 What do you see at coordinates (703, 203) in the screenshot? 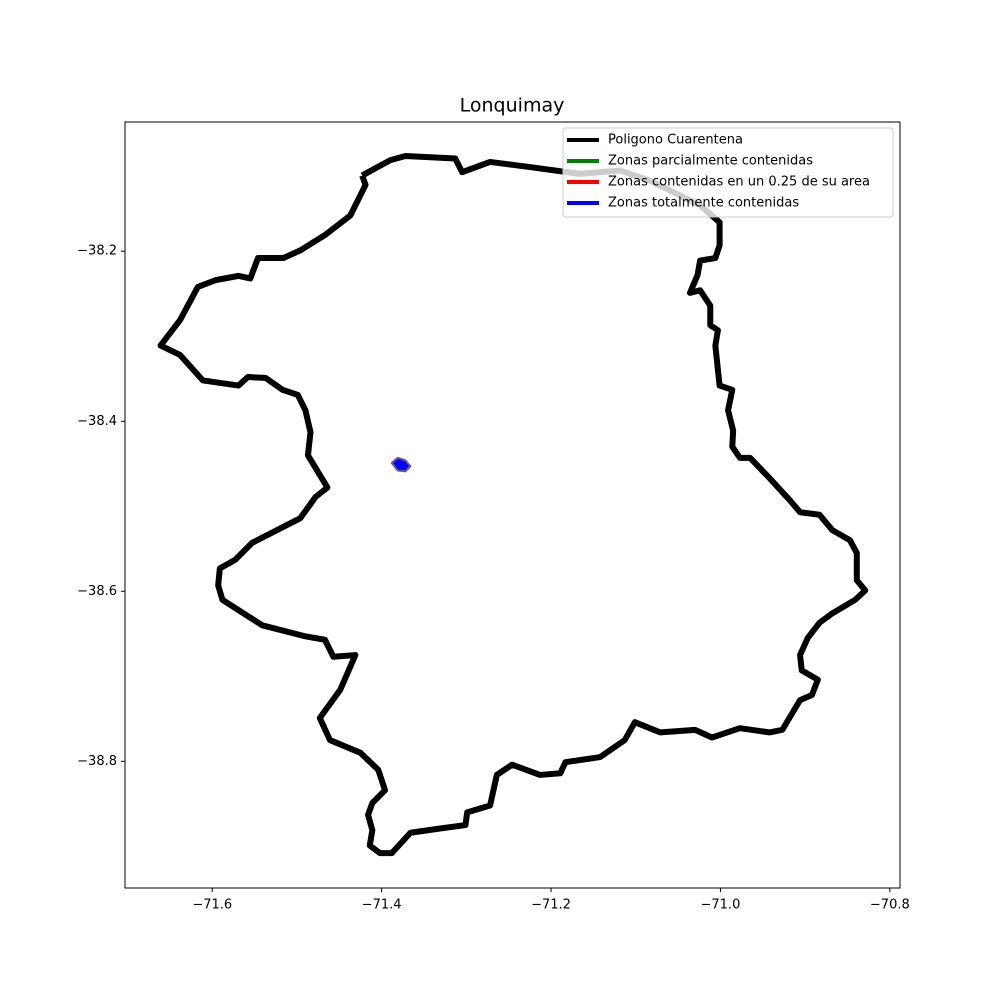
I see `legend-label: Zonas totalmente contenidas` at bounding box center [703, 203].